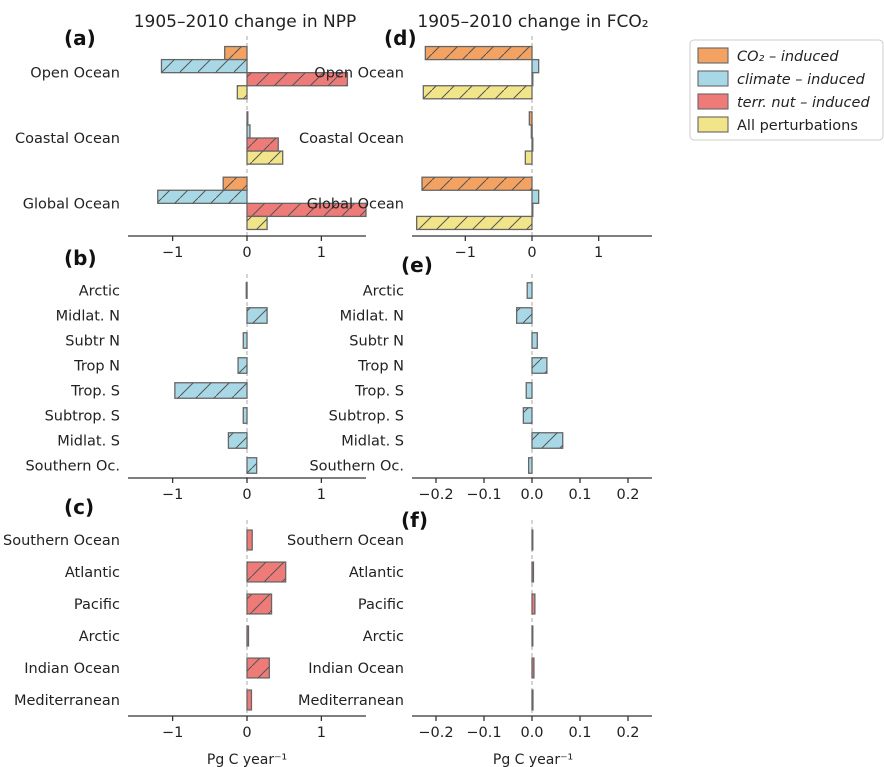 Image resolution: width=884 pixels, height=767 pixels. I want to click on panel-label-b: (b), so click(80, 258).